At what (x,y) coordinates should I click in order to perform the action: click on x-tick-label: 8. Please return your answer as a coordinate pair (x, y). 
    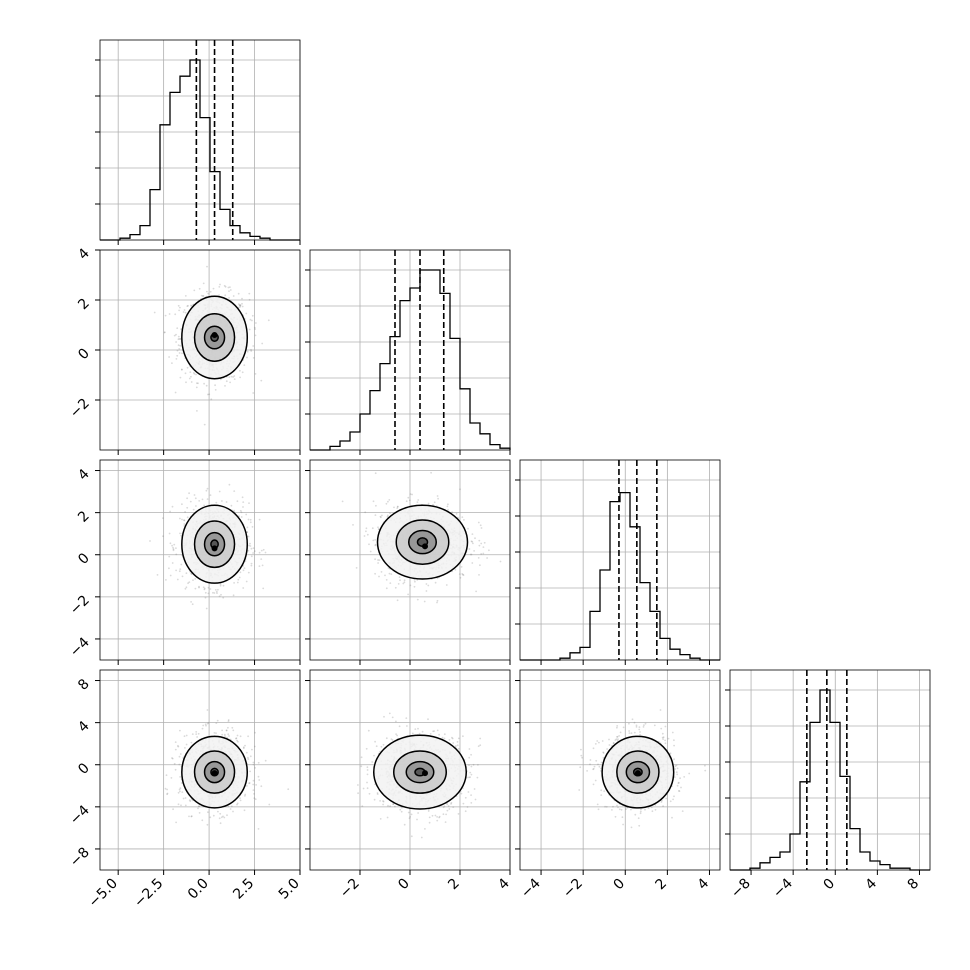
    Looking at the image, I should click on (914, 885).